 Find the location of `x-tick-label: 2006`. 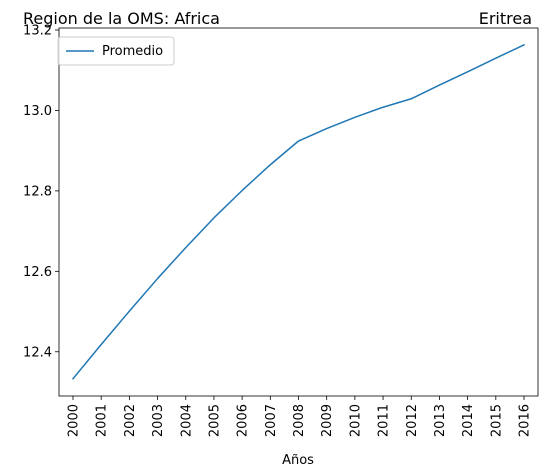

x-tick-label: 2006 is located at coordinates (243, 420).